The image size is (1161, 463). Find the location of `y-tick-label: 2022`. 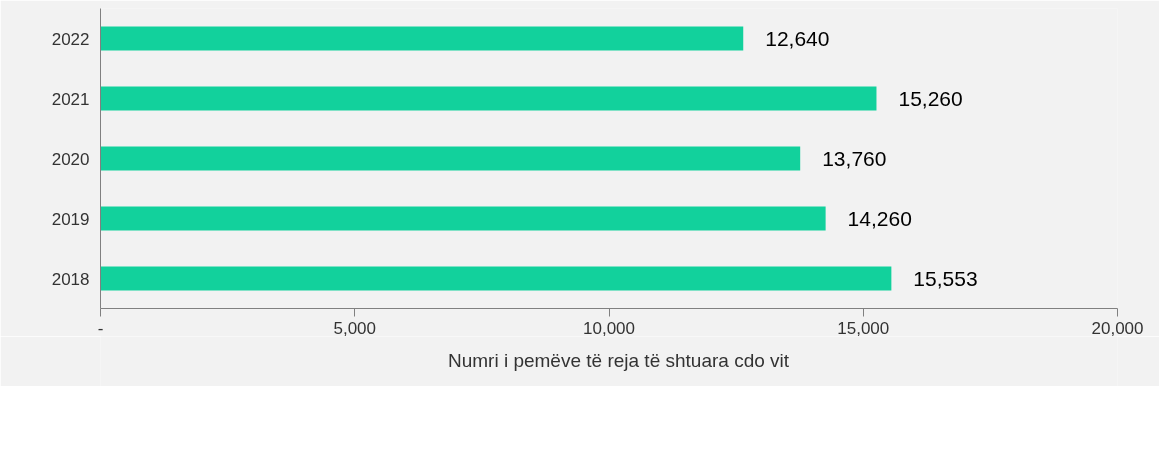

y-tick-label: 2022 is located at coordinates (70, 39).